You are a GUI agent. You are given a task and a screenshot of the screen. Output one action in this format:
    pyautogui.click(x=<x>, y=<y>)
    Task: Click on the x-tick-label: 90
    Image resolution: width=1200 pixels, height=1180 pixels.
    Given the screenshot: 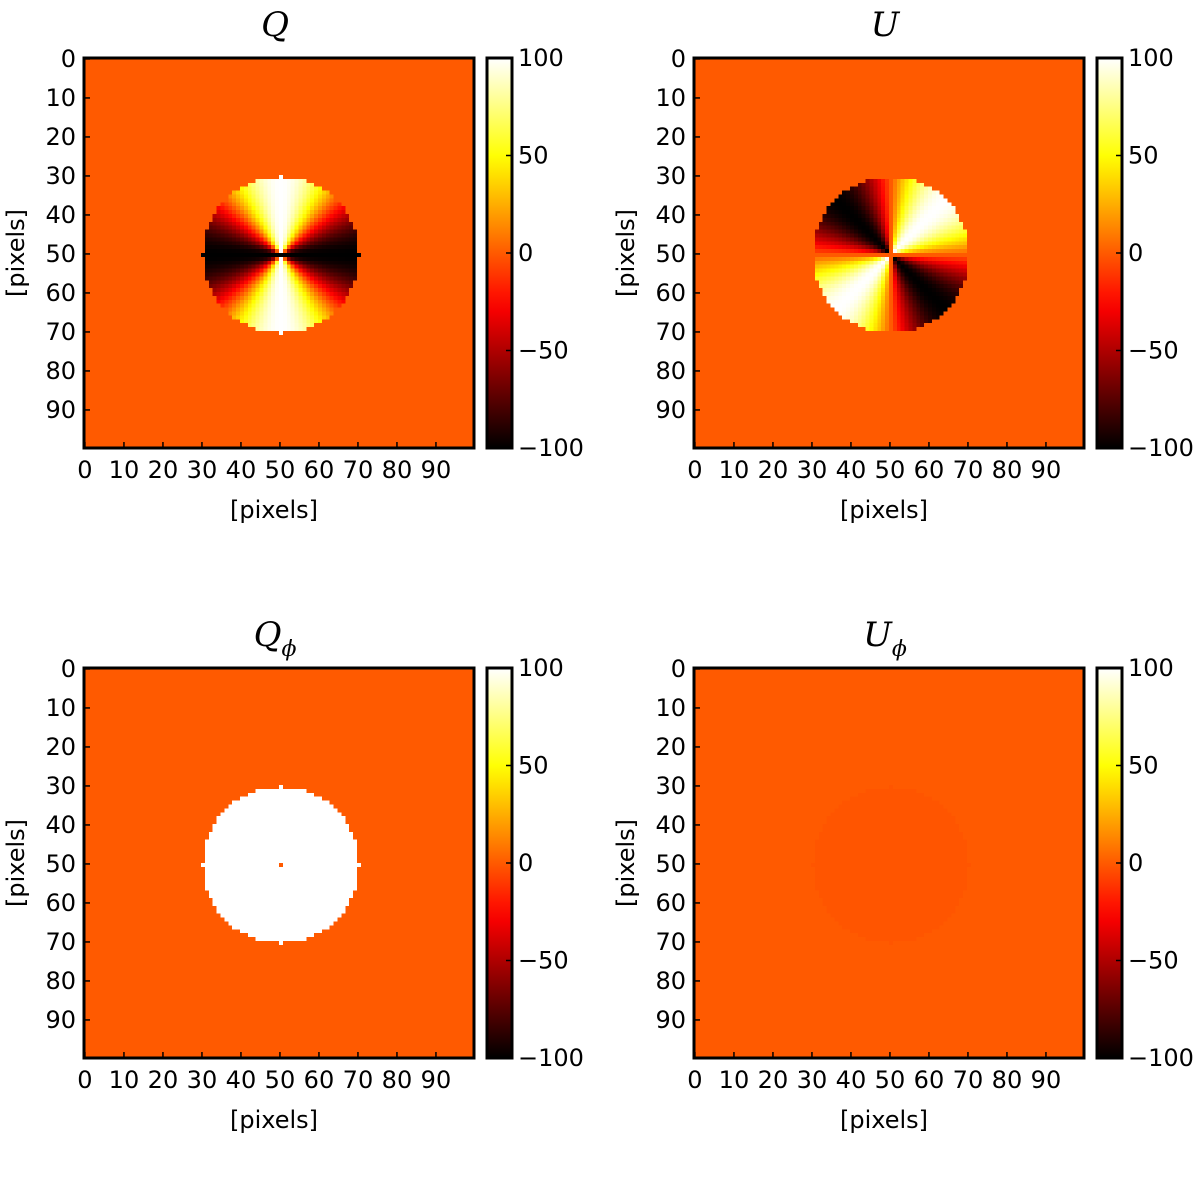 What is the action you would take?
    pyautogui.click(x=436, y=1080)
    